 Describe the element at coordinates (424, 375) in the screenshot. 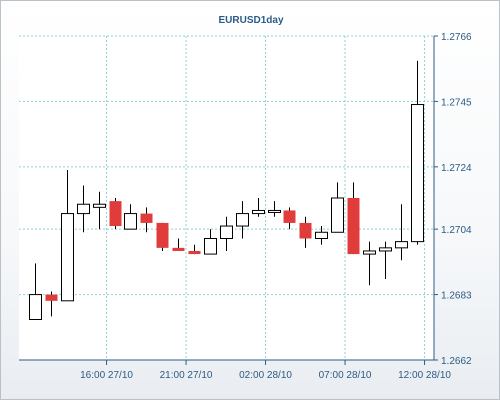

I see `x-tick-label: 12:00 28/10` at that location.